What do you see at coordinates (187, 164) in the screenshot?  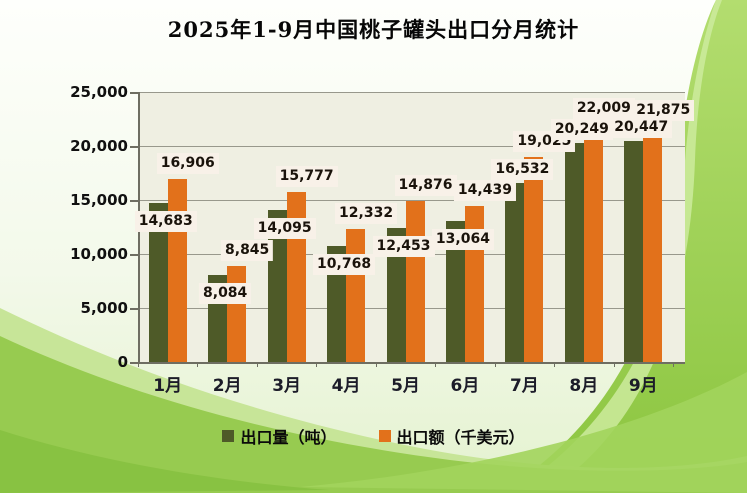 I see `value-label-export-value: 16,906` at bounding box center [187, 164].